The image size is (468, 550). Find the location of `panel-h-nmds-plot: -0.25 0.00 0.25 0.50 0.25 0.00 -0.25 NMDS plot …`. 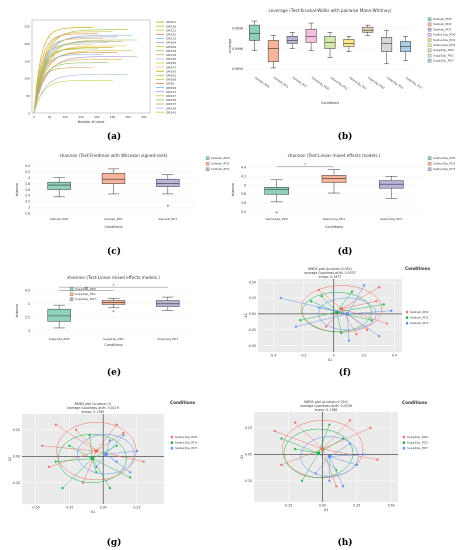

panel-h-nmds-plot: -0.25 0.00 0.25 0.50 0.25 0.00 -0.25 NMDS plot … is located at coordinates (334, 456).